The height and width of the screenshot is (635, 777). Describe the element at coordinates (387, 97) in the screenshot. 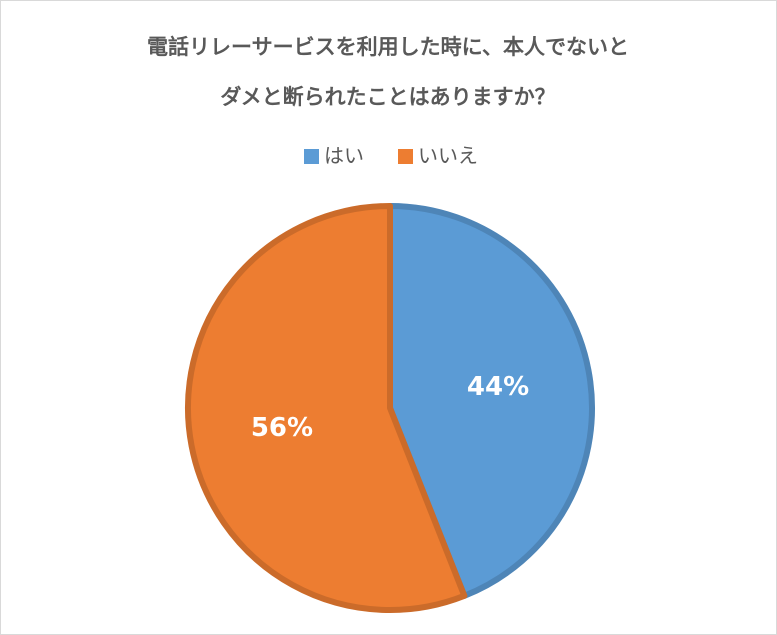

I see `chart-title: ダメと断られたことはありますか？` at that location.